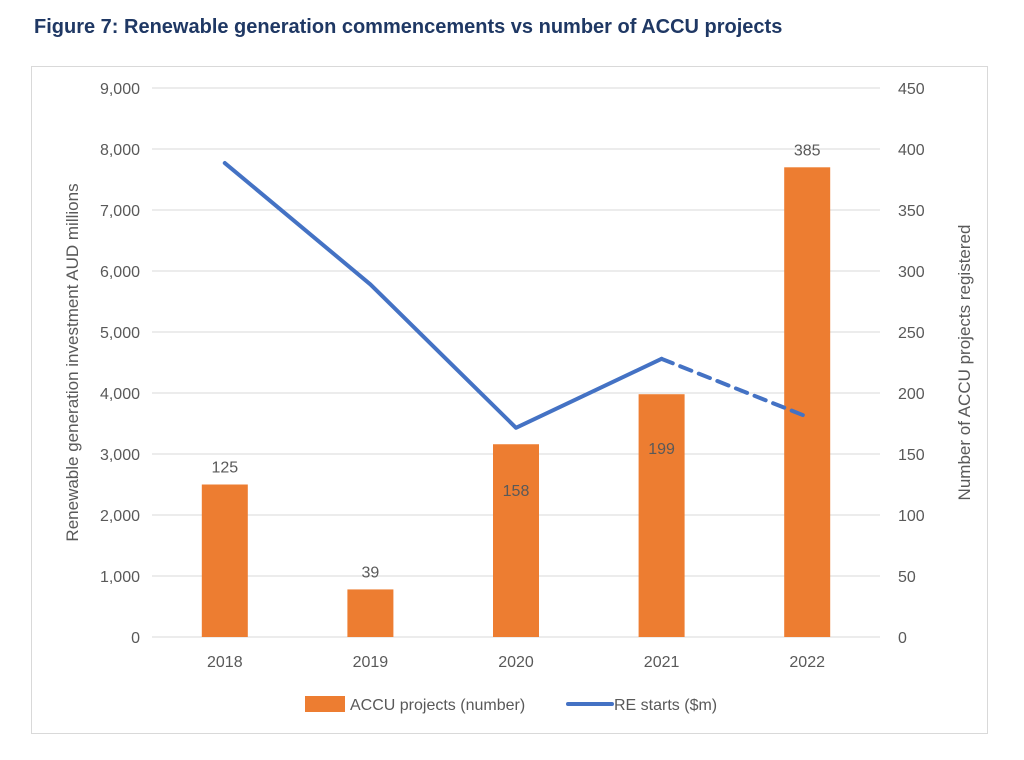 This screenshot has width=1024, height=760. What do you see at coordinates (120, 272) in the screenshot?
I see `y-tick-label: 6,000` at bounding box center [120, 272].